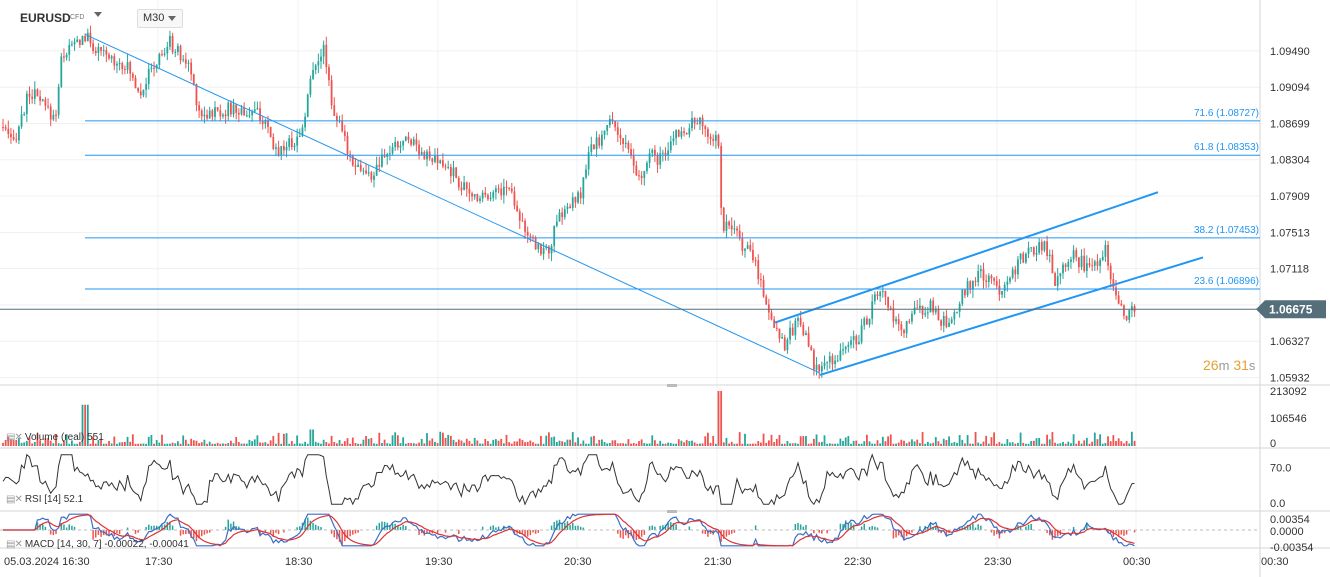  I want to click on rsi-legend: ▤✕ RSI [14] 52.1, so click(44, 499).